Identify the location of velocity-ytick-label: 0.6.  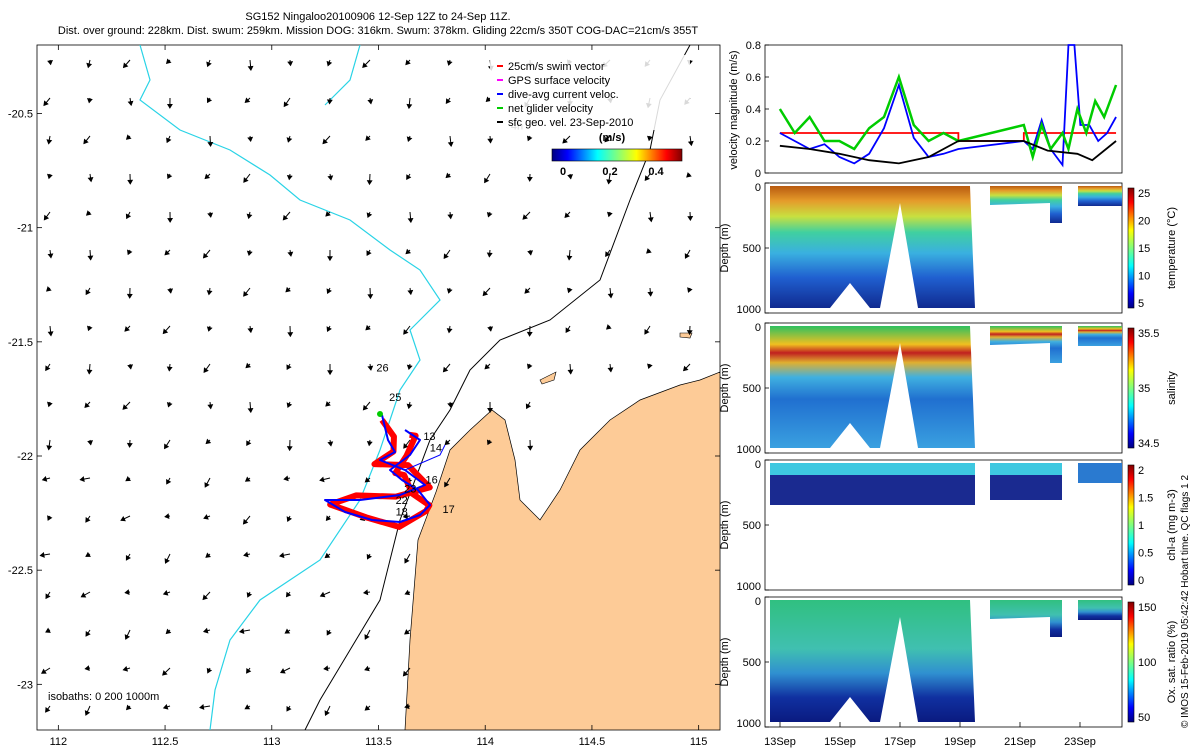
(753, 78).